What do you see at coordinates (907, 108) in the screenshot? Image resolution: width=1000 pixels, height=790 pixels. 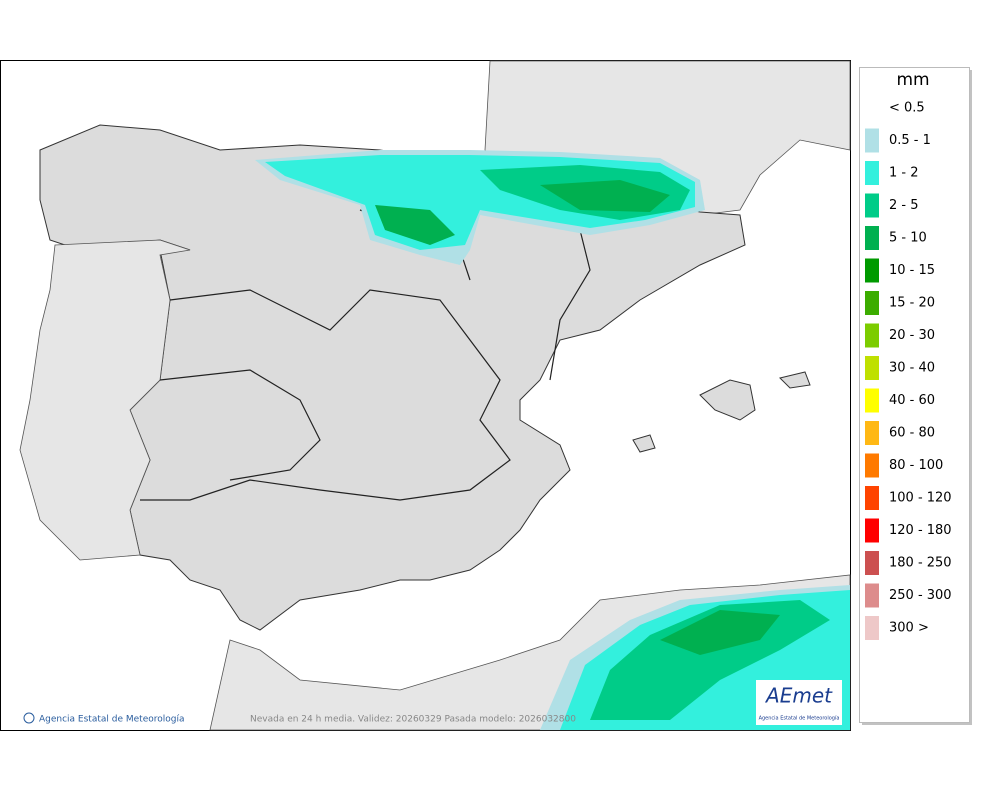 I see `legend-label: < 0.5` at bounding box center [907, 108].